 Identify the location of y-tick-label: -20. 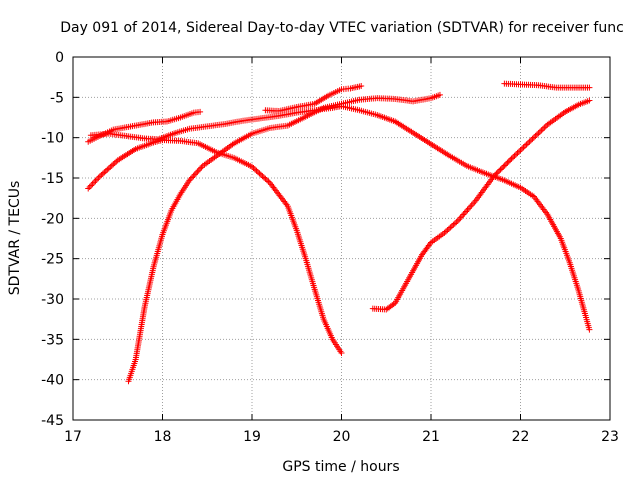
(52, 219).